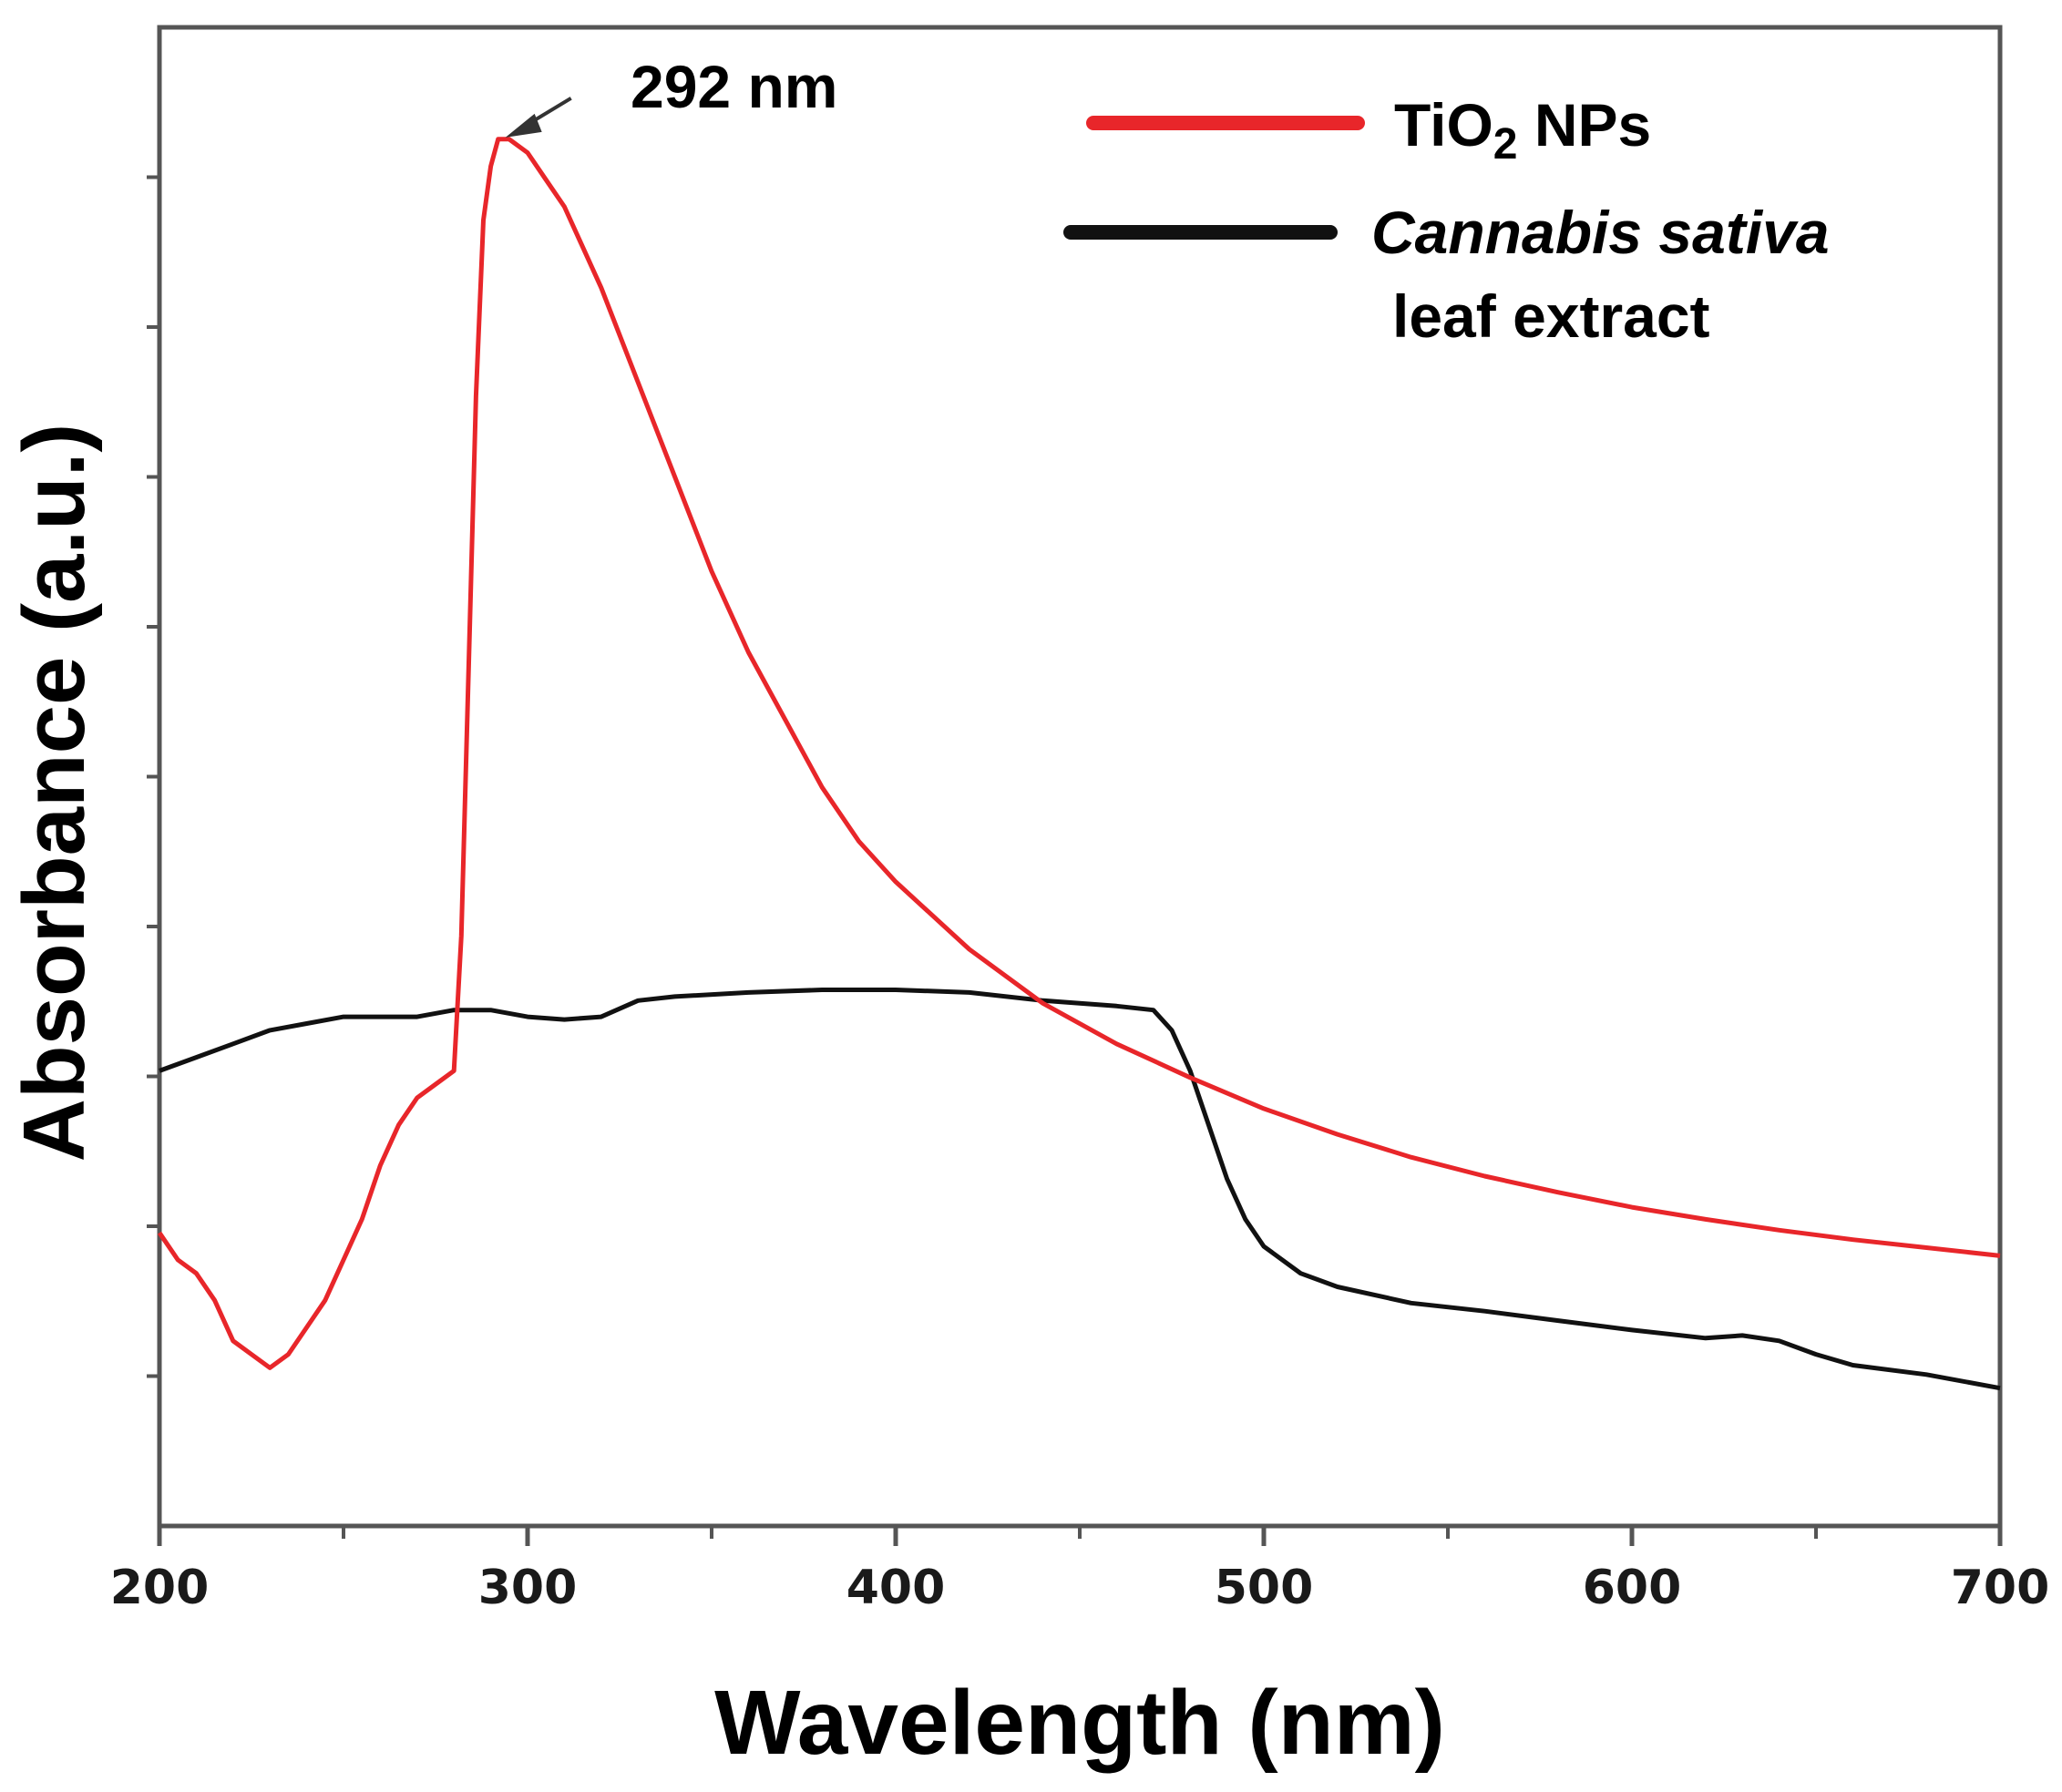  I want to click on x-tick-label: 600, so click(1632, 1588).